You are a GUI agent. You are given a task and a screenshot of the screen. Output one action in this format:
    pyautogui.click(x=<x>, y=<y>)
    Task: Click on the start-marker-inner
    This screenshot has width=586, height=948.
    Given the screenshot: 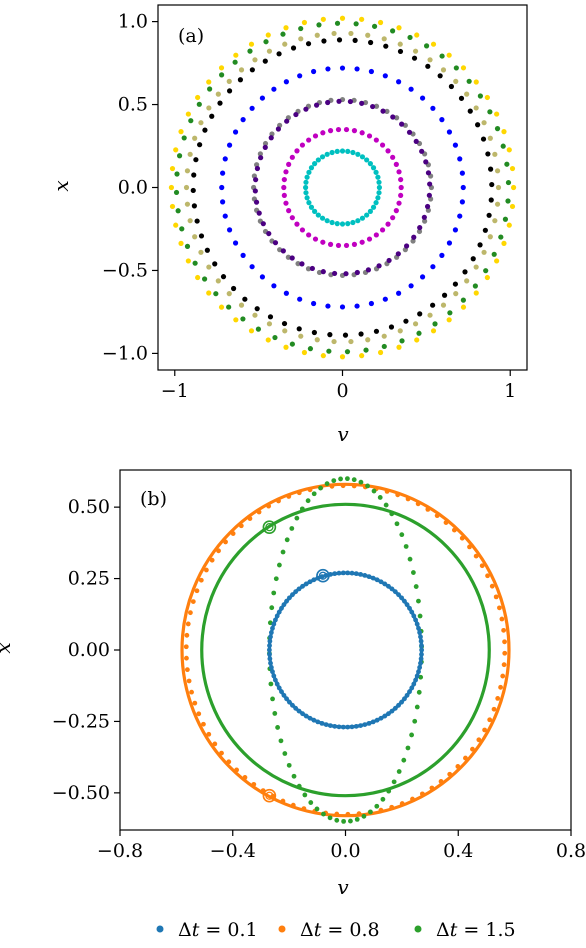 What is the action you would take?
    pyautogui.click(x=323, y=575)
    